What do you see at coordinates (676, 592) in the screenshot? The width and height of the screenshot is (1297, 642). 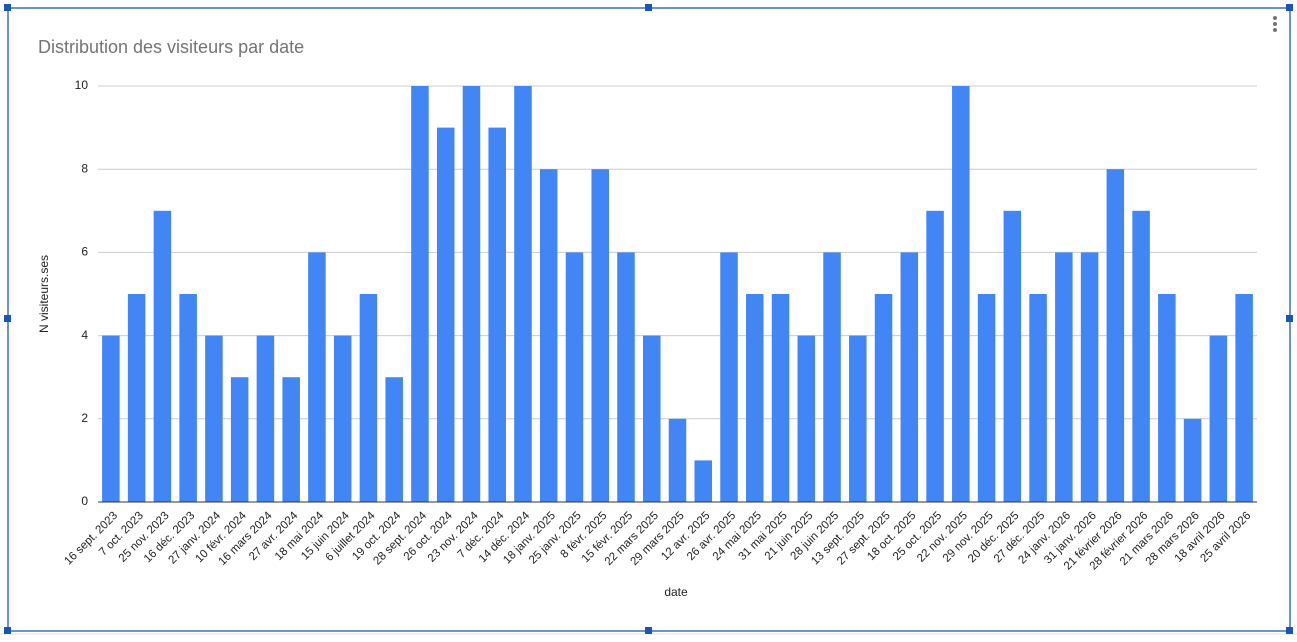 I see `x-axis-label: date` at bounding box center [676, 592].